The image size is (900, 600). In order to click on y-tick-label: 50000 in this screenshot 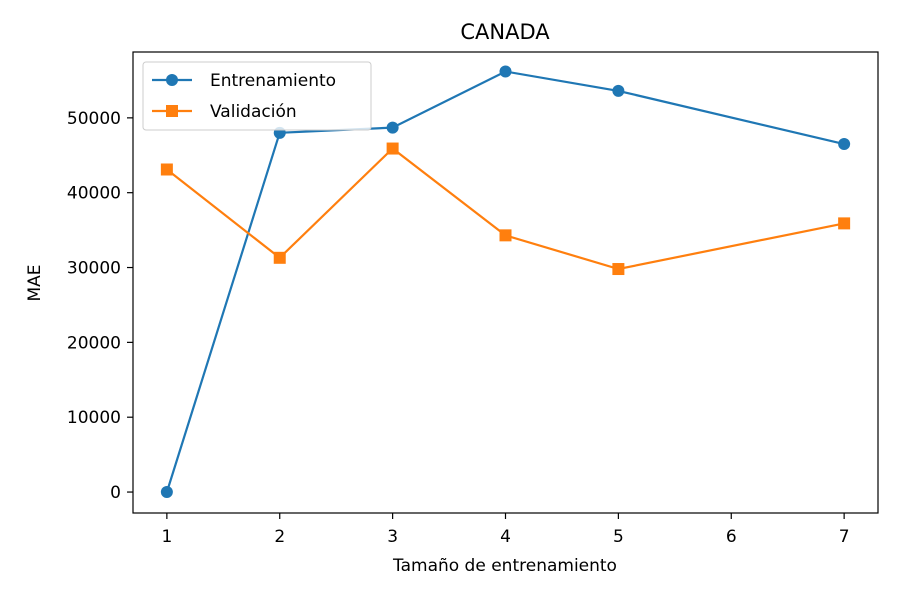, I will do `click(94, 119)`.